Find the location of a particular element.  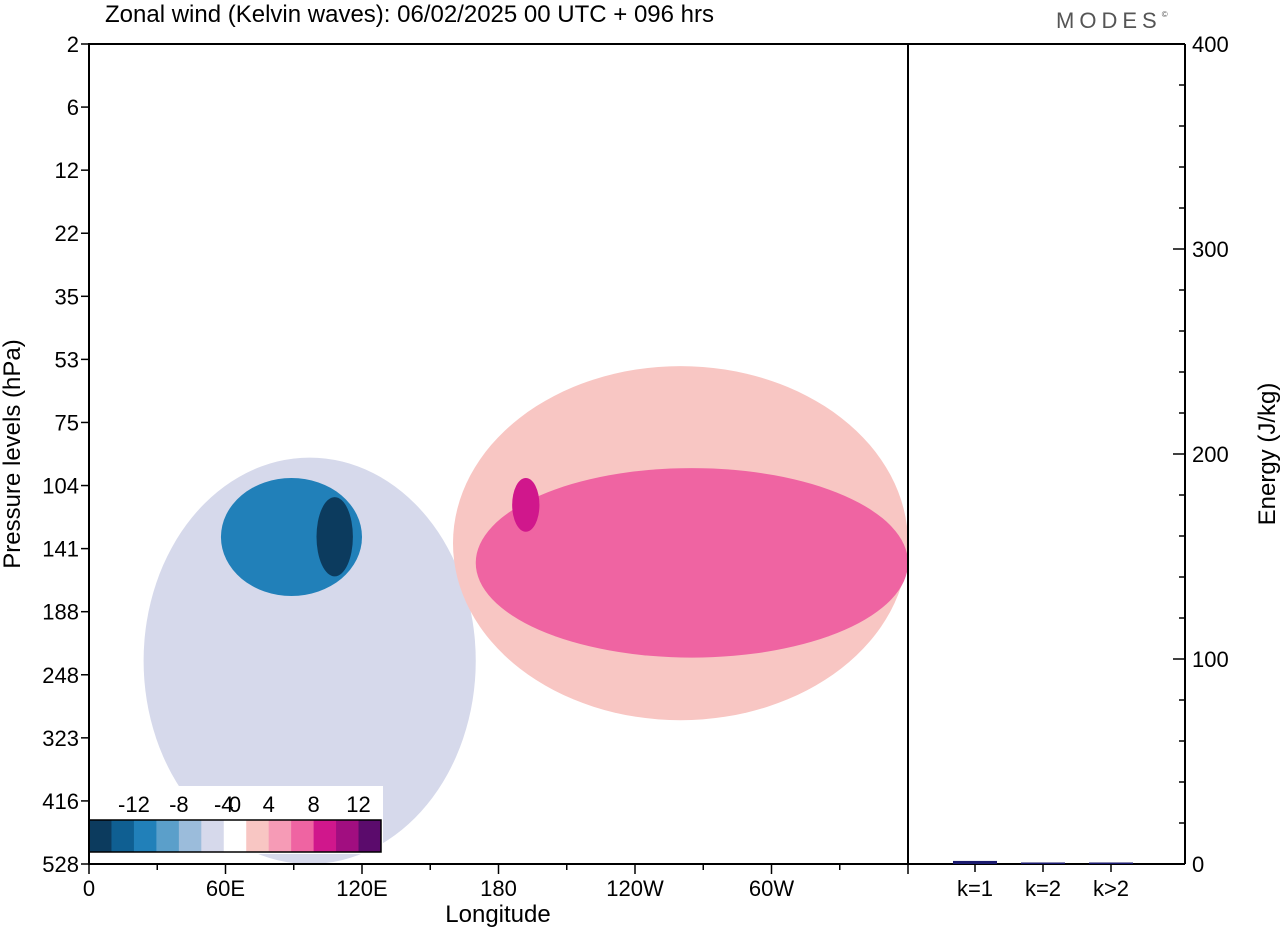

brand-mark: © is located at coordinates (1164, 14).